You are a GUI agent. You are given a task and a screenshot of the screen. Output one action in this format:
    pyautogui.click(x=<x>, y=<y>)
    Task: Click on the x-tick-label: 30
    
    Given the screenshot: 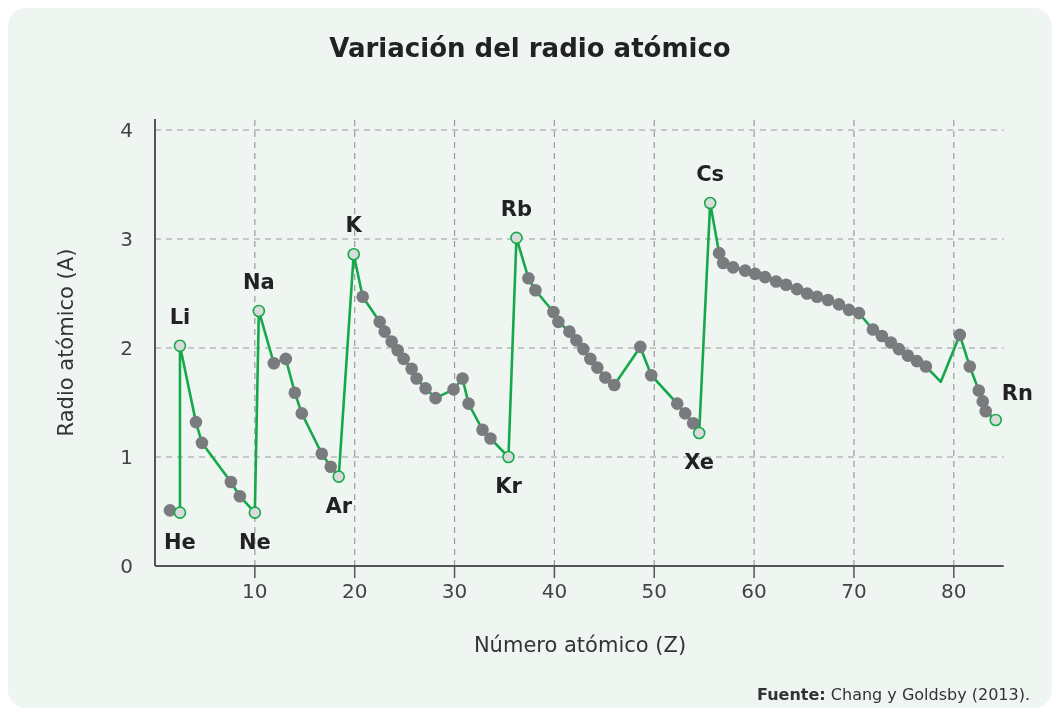 What is the action you would take?
    pyautogui.click(x=454, y=591)
    